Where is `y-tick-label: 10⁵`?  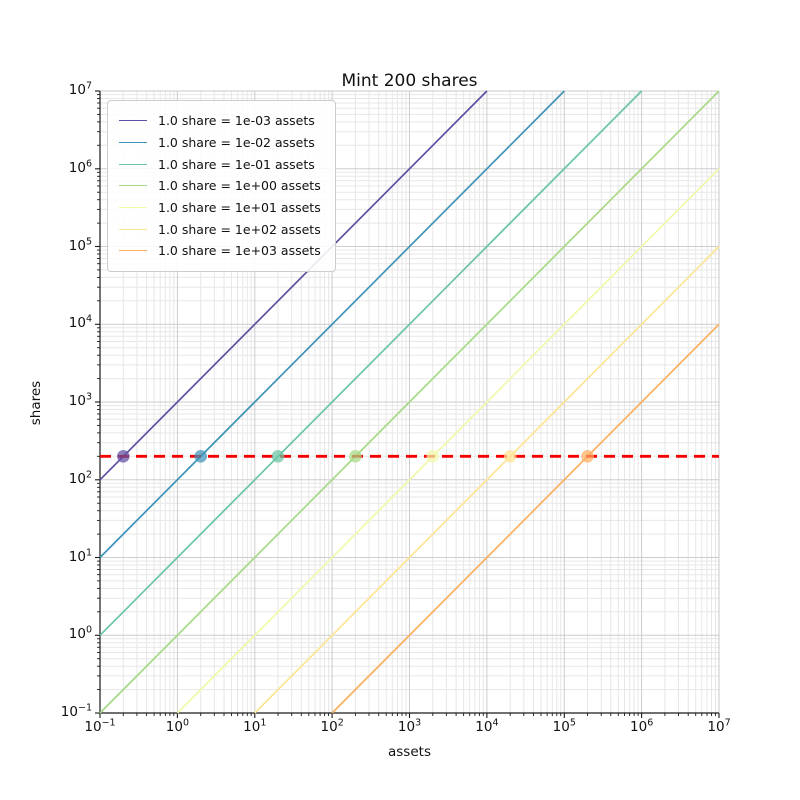
y-tick-label: 10⁵ is located at coordinates (80, 245).